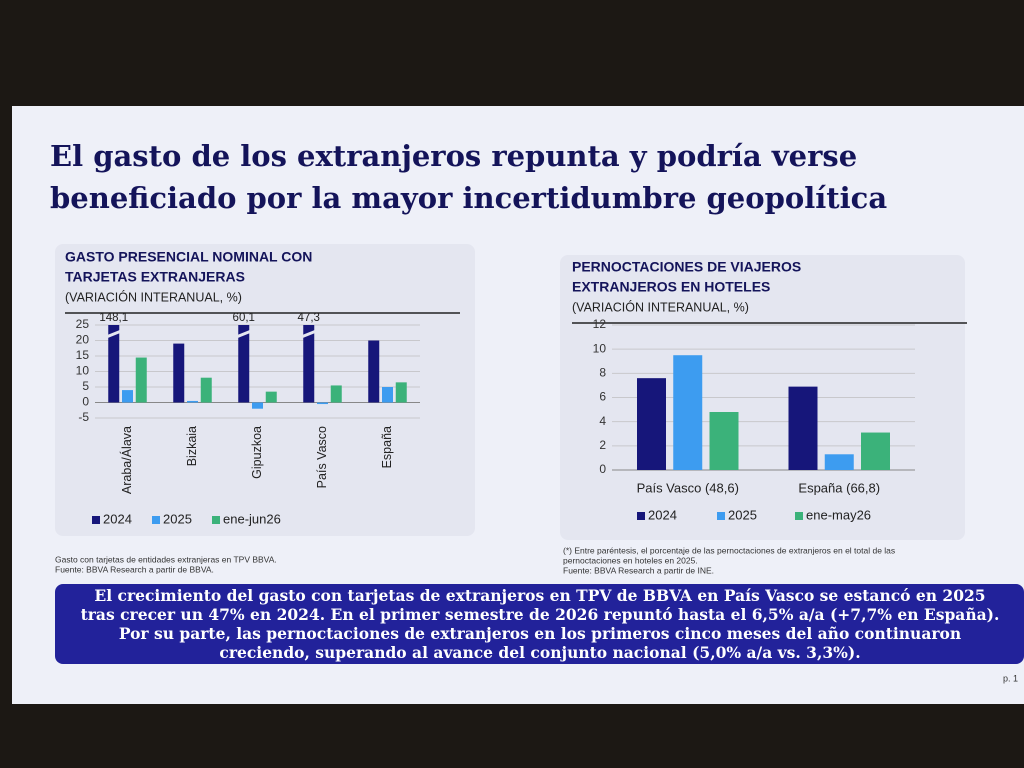 The height and width of the screenshot is (768, 1024). I want to click on x-tick-label: Bizkaia, so click(192, 446).